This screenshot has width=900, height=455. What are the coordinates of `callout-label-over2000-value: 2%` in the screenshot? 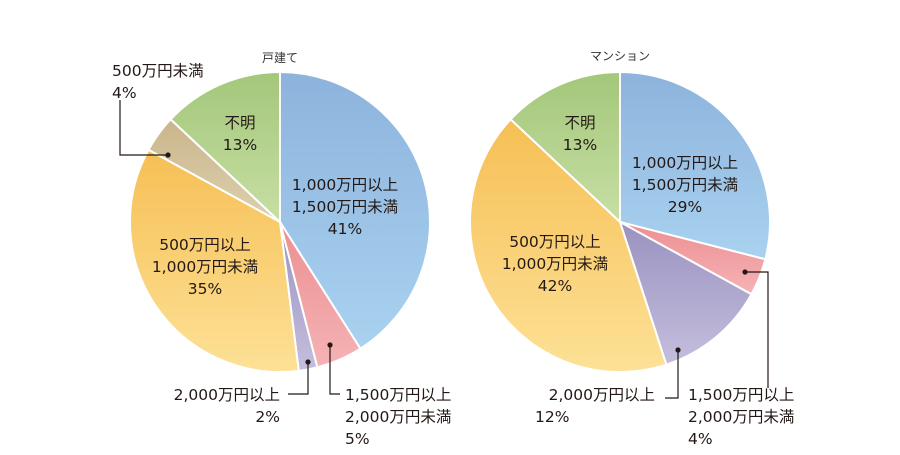 It's located at (267, 417).